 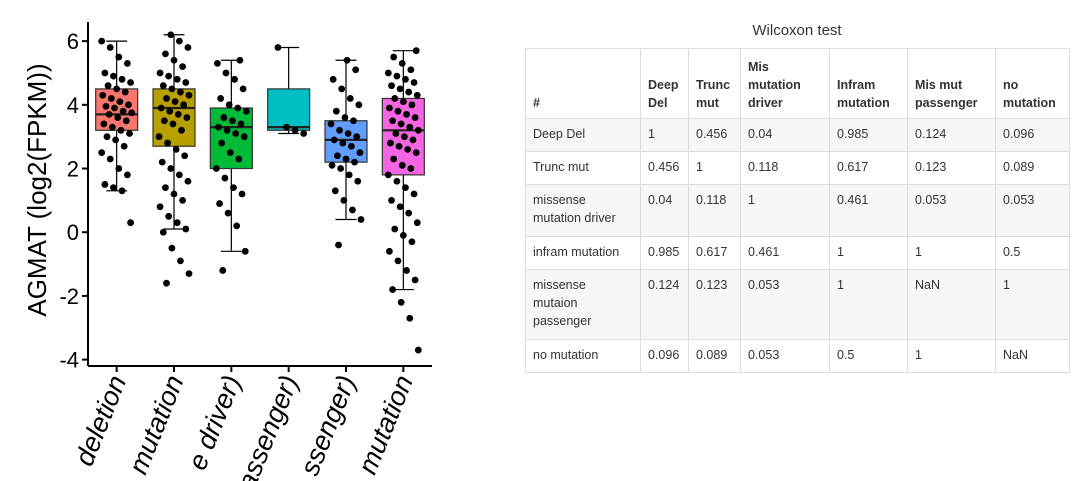 I want to click on row-label: no mutation, so click(x=583, y=356).